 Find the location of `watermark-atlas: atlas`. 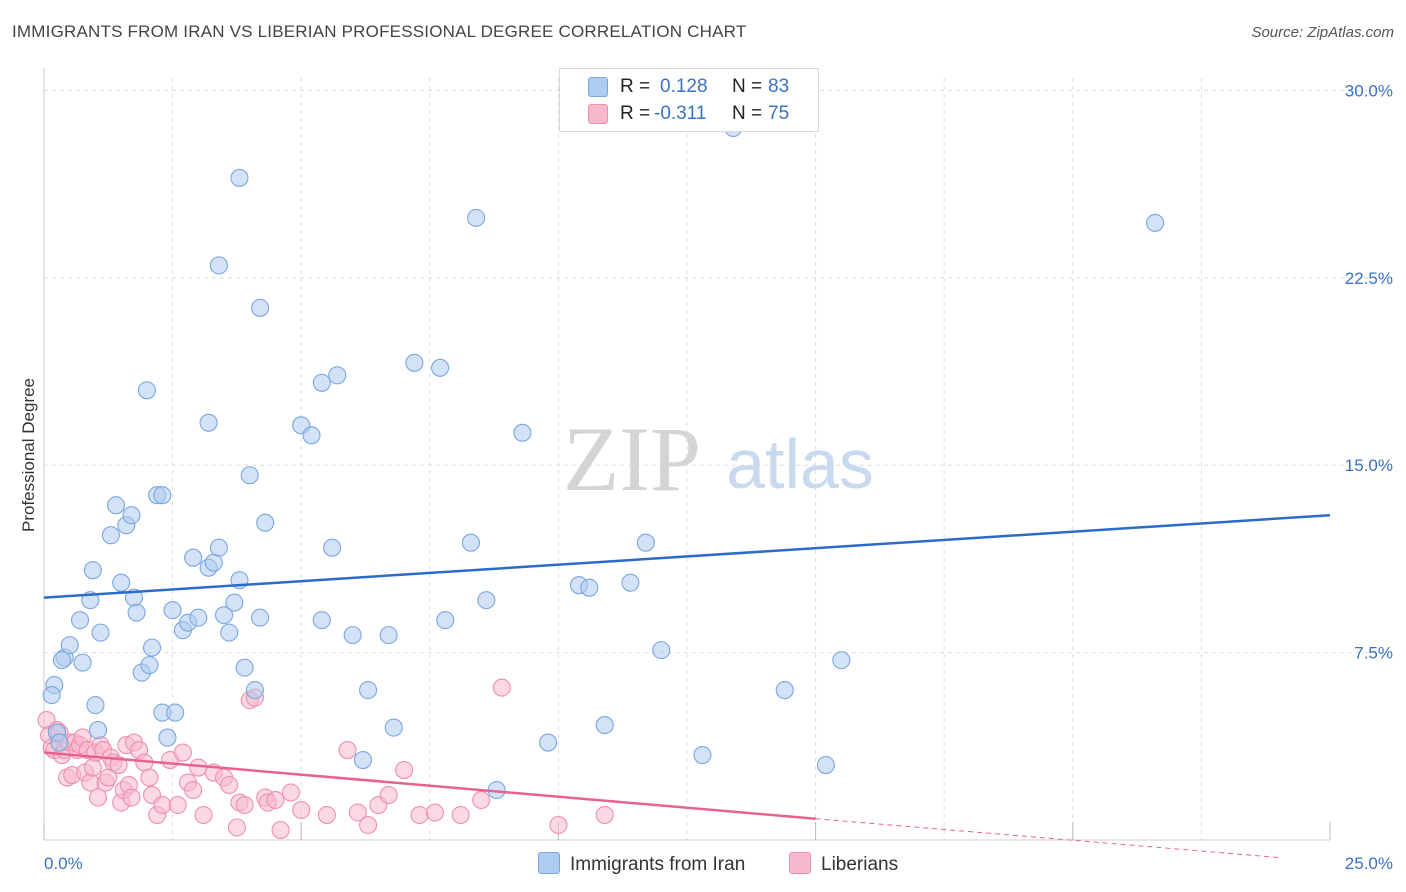

watermark-atlas: atlas is located at coordinates (800, 464).